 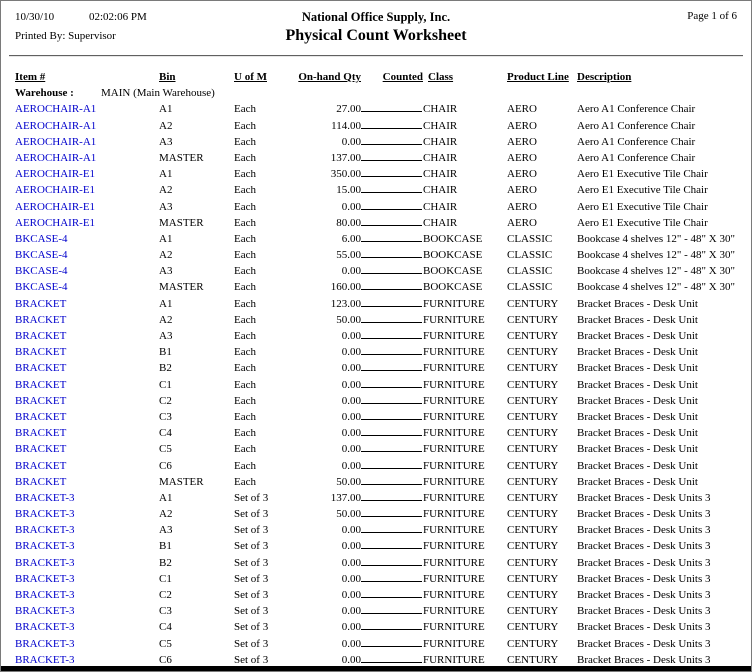 What do you see at coordinates (441, 77) in the screenshot?
I see `col-header-class: Class` at bounding box center [441, 77].